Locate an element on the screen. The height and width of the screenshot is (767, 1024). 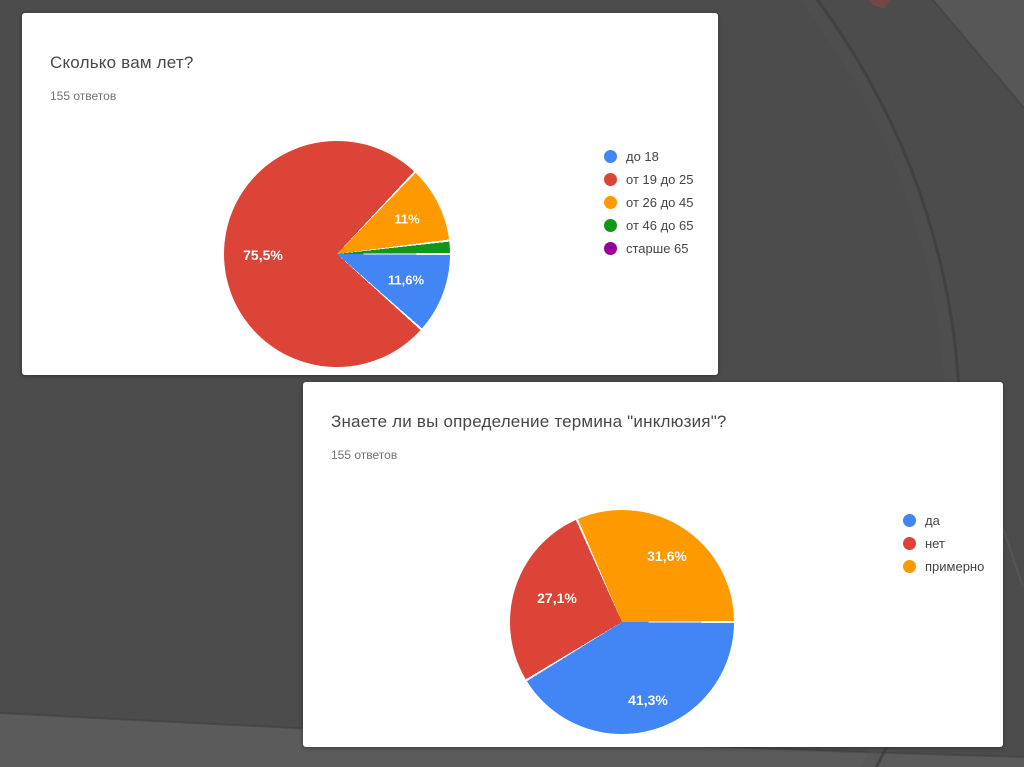
background-corner-seam is located at coordinates (978, 54).